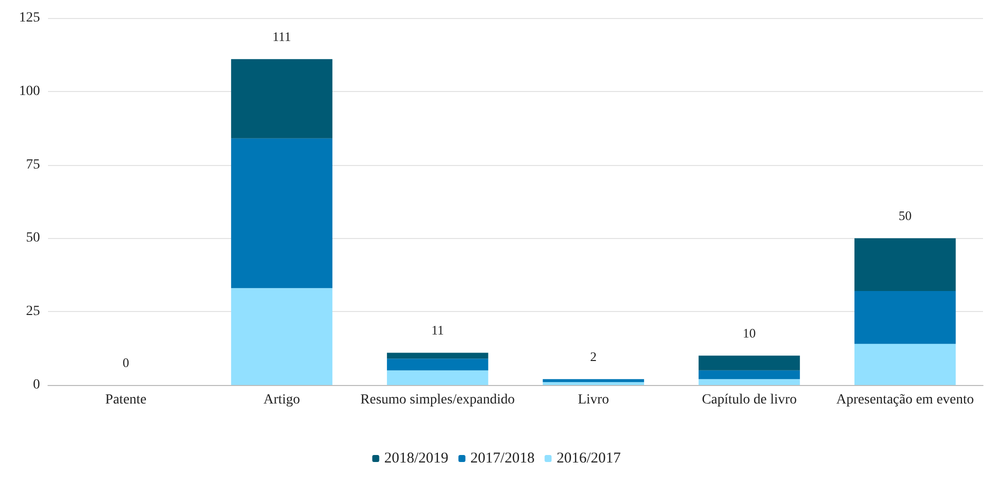  What do you see at coordinates (29, 91) in the screenshot?
I see `y-tick-label: 100` at bounding box center [29, 91].